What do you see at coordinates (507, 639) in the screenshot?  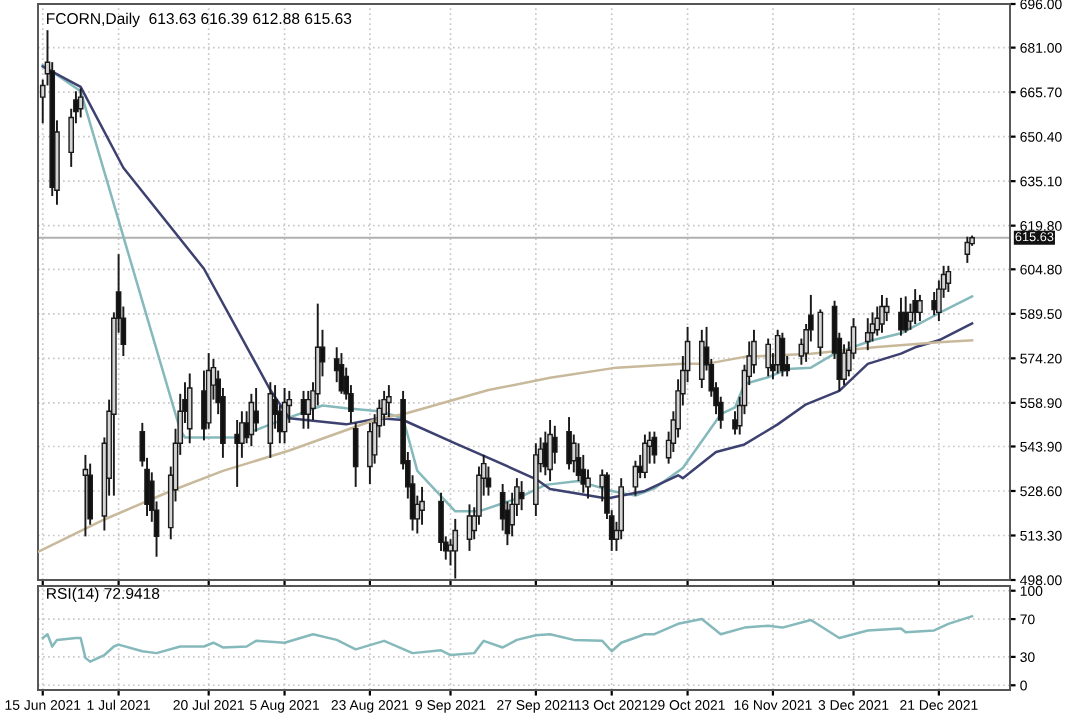 I see `line-series` at bounding box center [507, 639].